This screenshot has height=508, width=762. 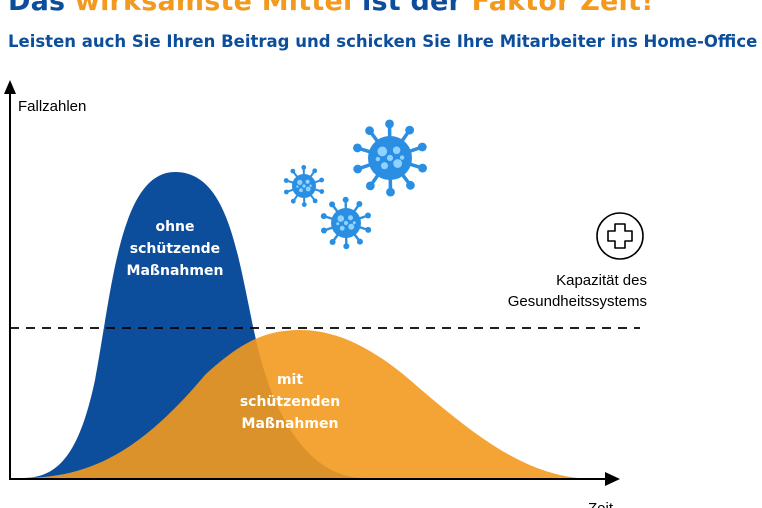 What do you see at coordinates (175, 249) in the screenshot?
I see `label-without-measures-2: schützende` at bounding box center [175, 249].